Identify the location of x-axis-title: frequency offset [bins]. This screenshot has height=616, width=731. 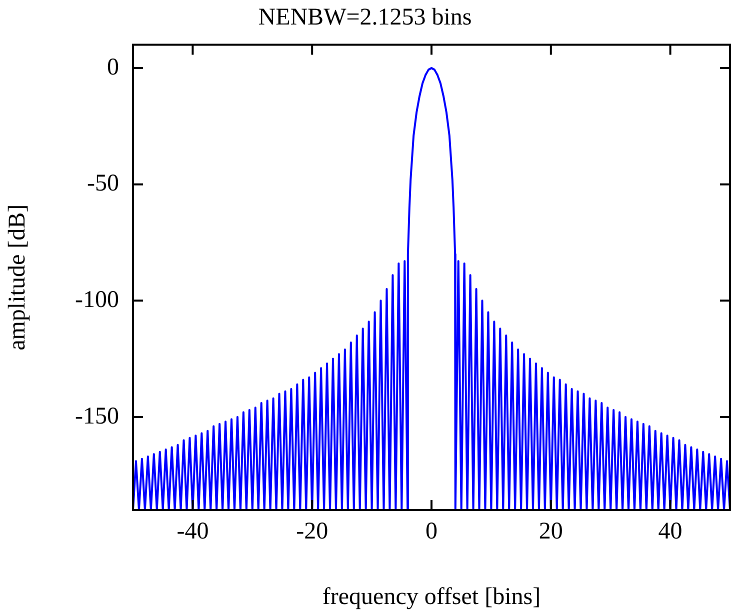
(431, 597).